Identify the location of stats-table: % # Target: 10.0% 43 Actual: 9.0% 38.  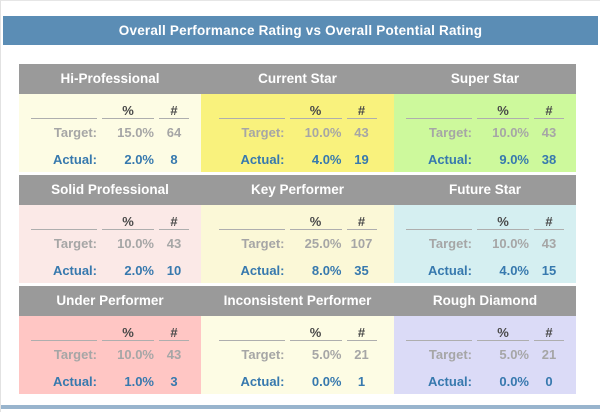
(485, 135).